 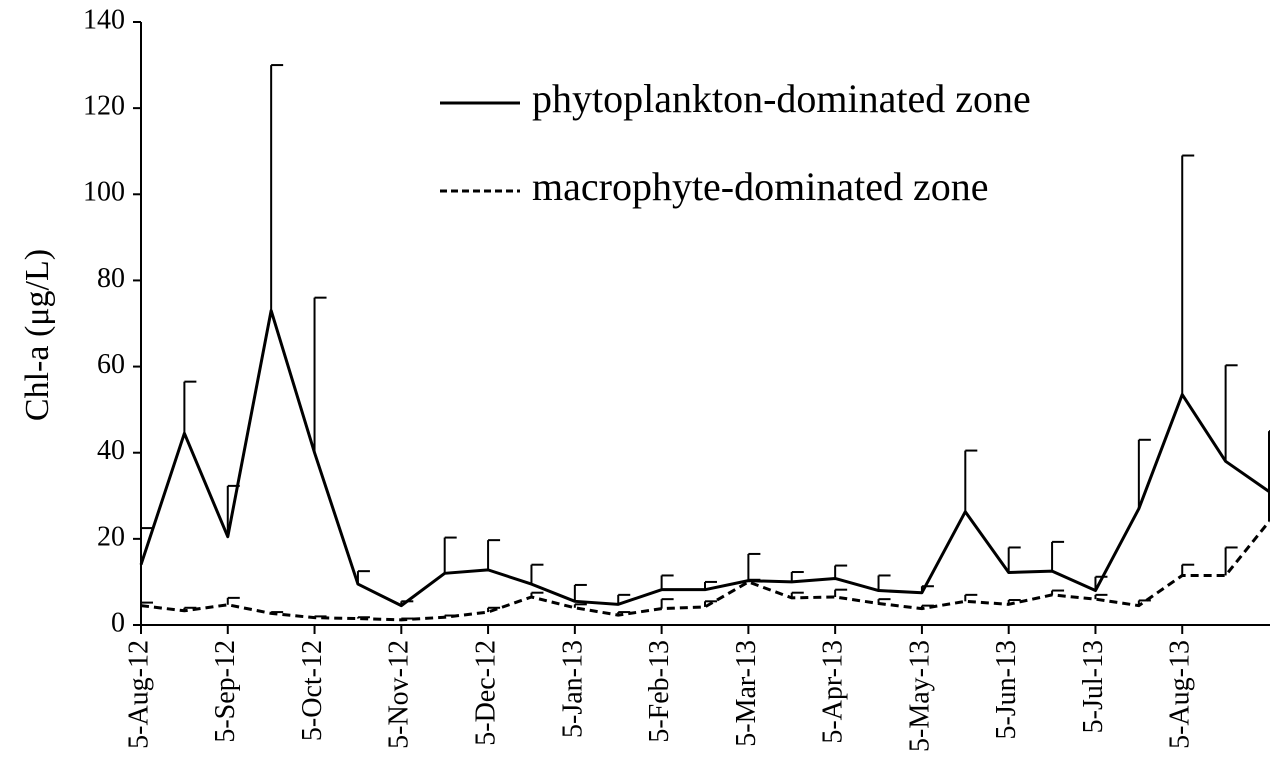 I want to click on x-tick-label: 5-Jan-13, so click(x=572, y=689).